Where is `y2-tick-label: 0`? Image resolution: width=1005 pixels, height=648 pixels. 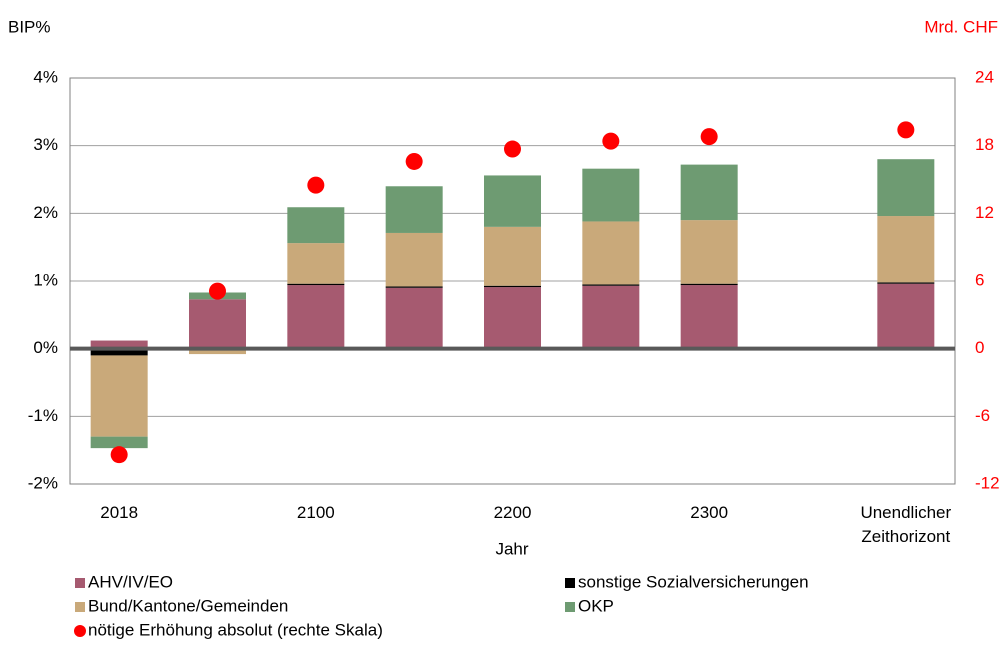 y2-tick-label: 0 is located at coordinates (979, 347).